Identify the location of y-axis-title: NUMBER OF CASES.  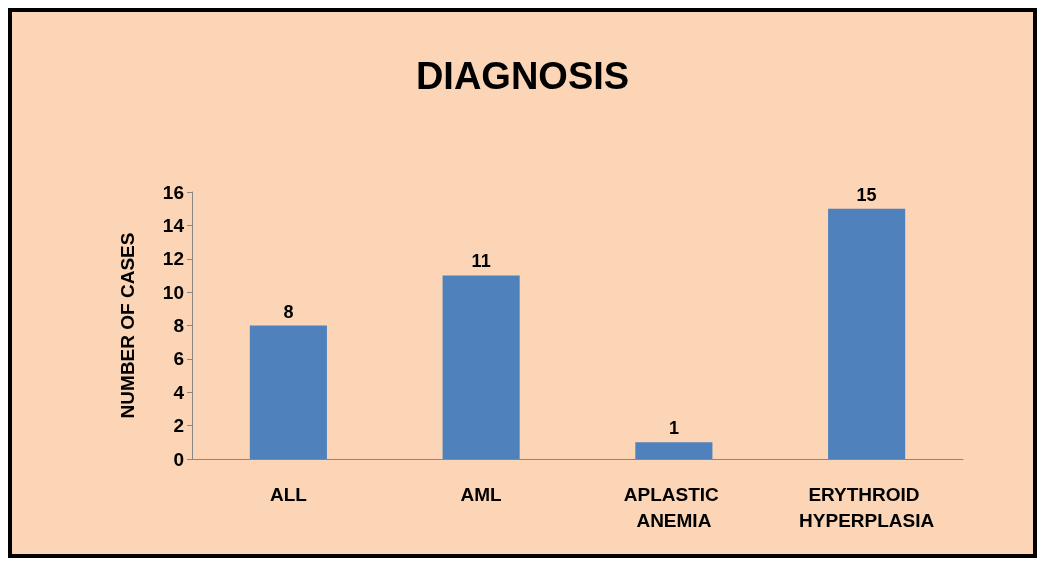
(127, 325).